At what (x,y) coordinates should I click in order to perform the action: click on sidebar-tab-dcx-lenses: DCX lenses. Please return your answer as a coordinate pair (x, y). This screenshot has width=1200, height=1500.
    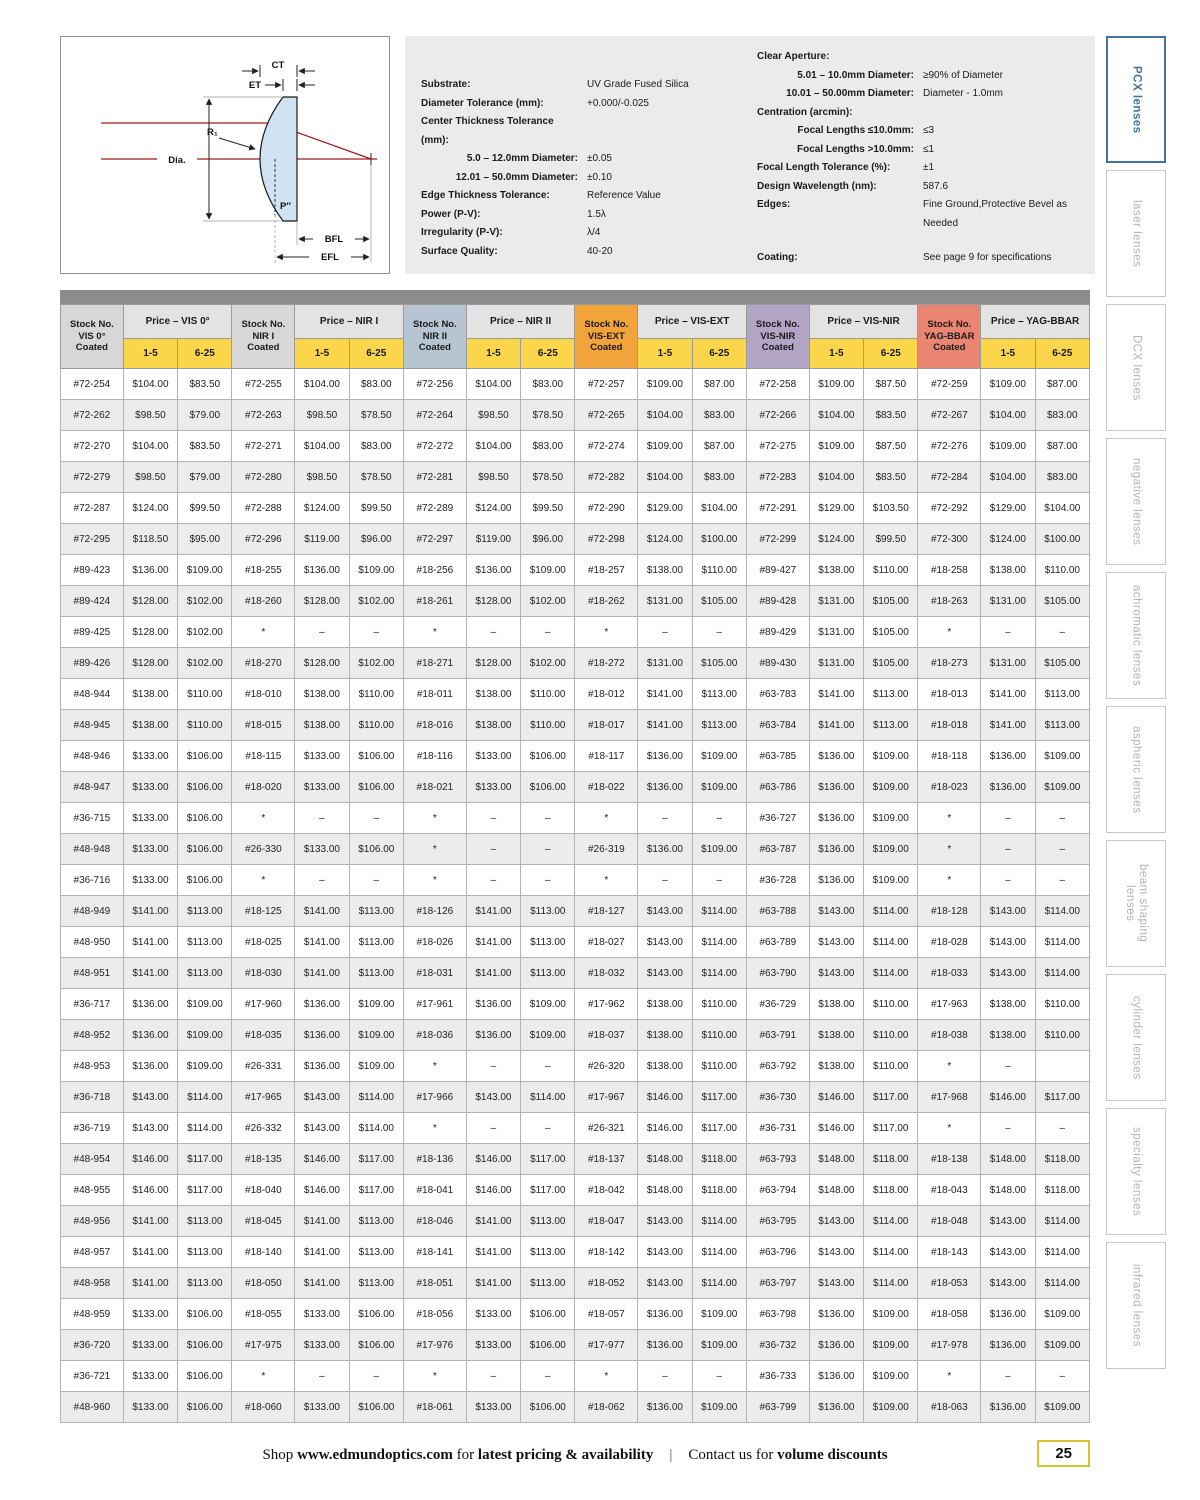
    Looking at the image, I should click on (1136, 367).